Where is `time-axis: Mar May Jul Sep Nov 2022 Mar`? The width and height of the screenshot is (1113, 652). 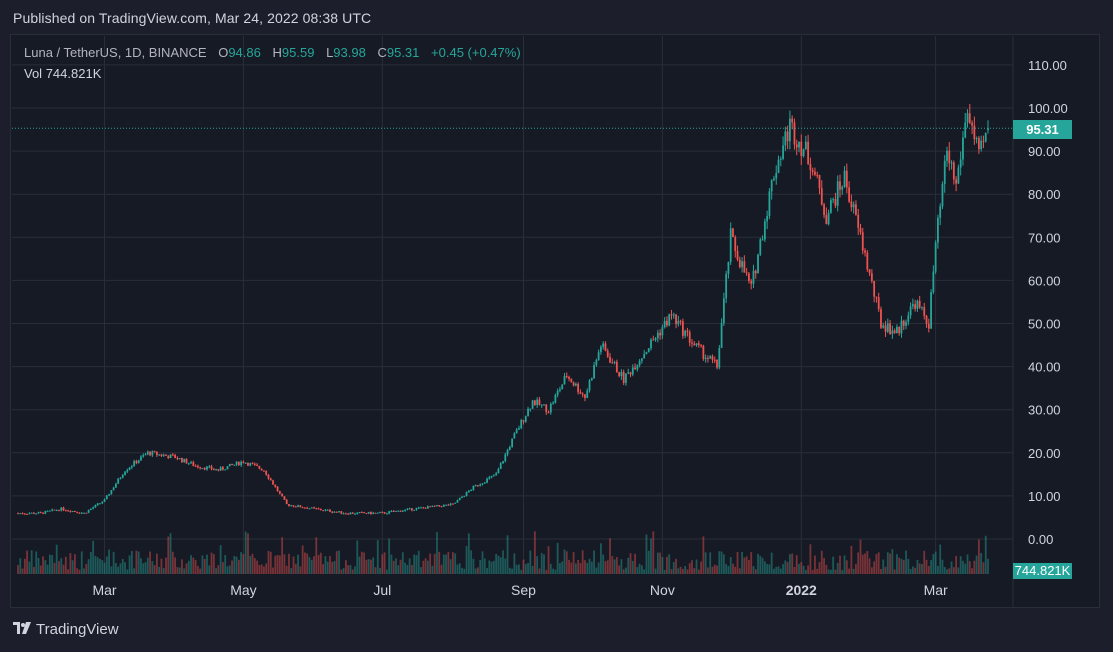
time-axis: Mar May Jul Sep Nov 2022 Mar is located at coordinates (520, 590).